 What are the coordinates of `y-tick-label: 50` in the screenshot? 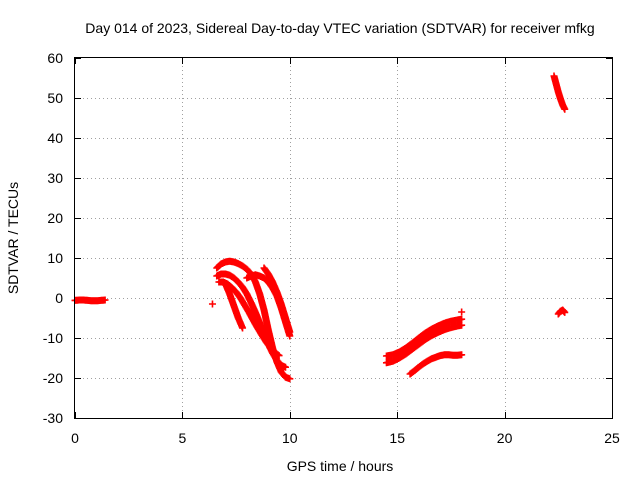 It's located at (55, 98).